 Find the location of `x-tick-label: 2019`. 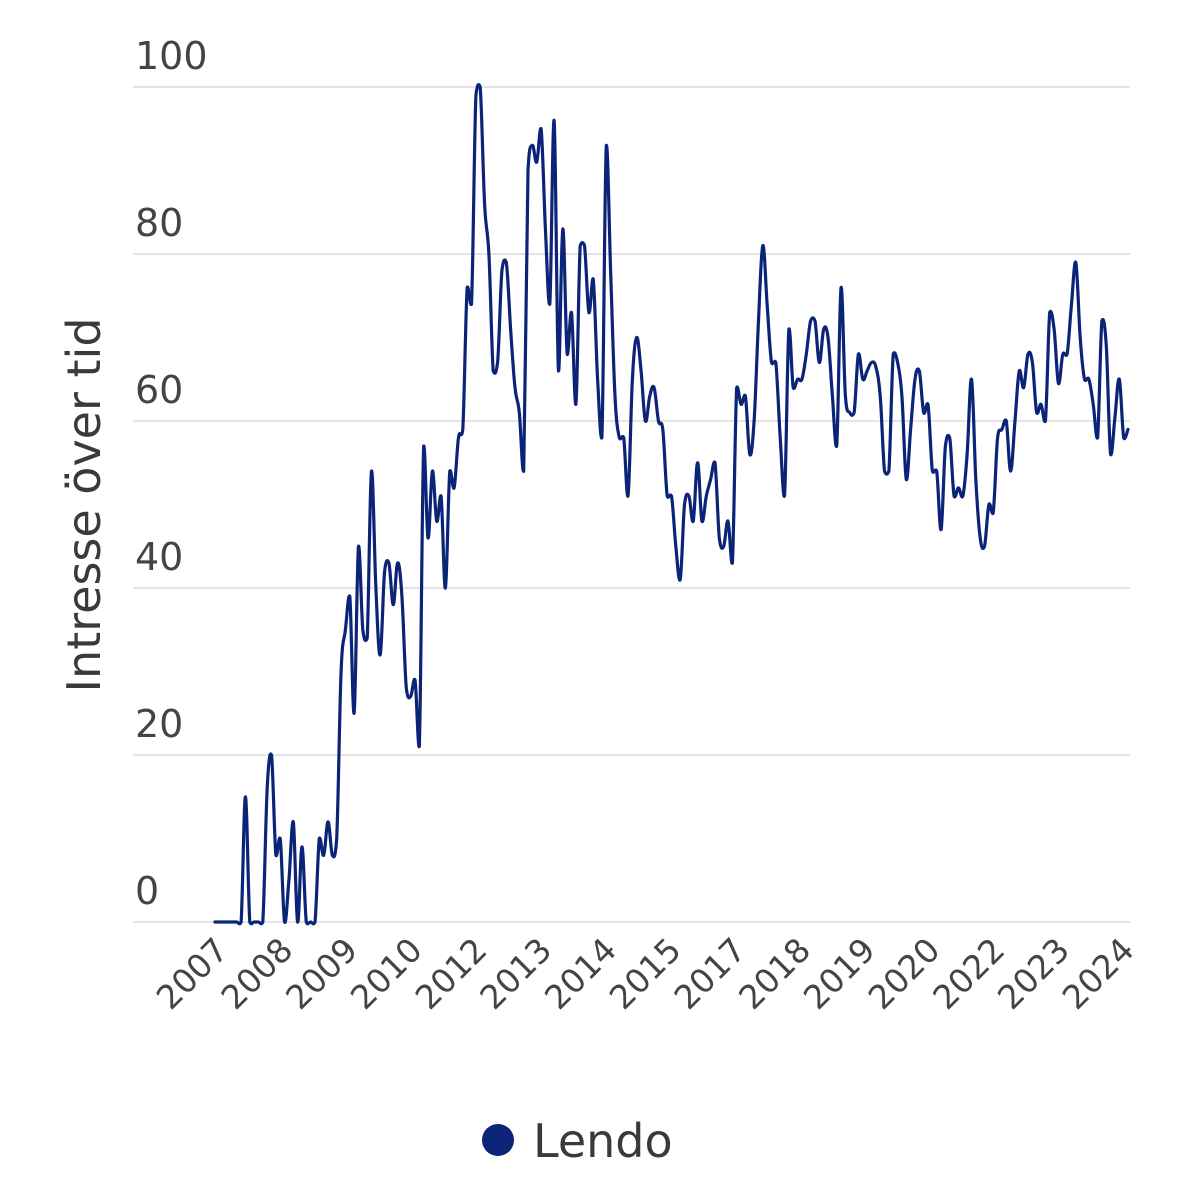

x-tick-label: 2019 is located at coordinates (839, 973).